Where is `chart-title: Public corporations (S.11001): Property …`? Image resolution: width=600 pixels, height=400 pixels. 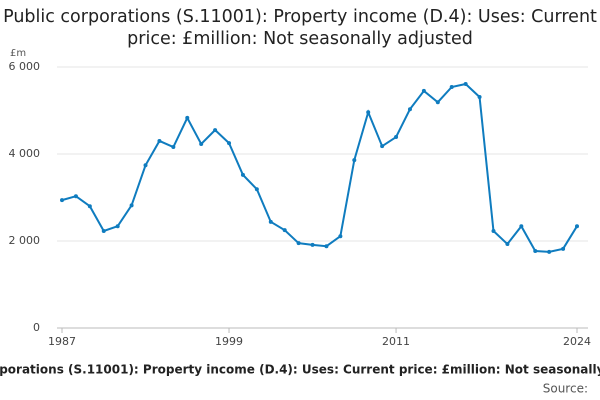 chart-title: Public corporations (S.11001): Property … is located at coordinates (300, 28).